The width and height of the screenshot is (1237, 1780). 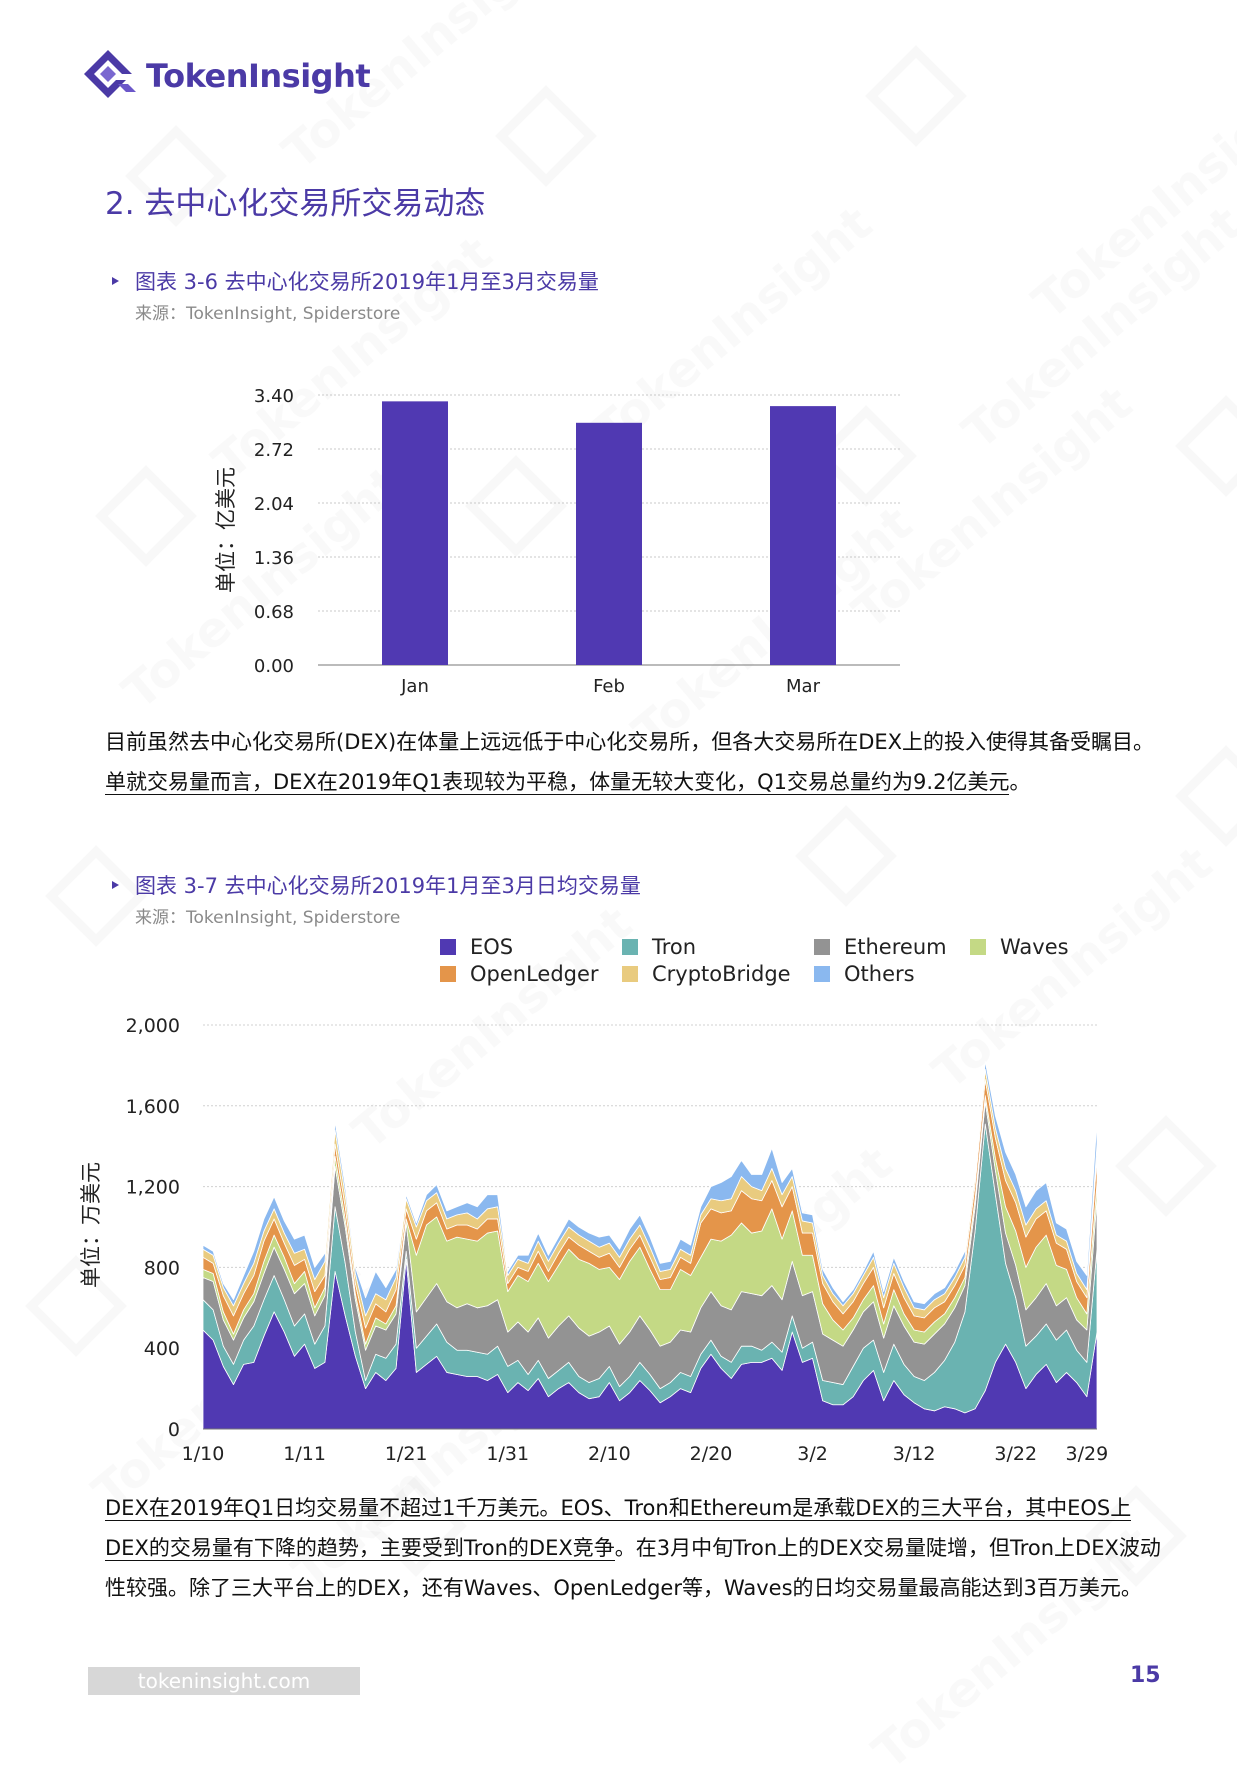 What do you see at coordinates (491, 947) in the screenshot?
I see `legend-label-eos: EOS` at bounding box center [491, 947].